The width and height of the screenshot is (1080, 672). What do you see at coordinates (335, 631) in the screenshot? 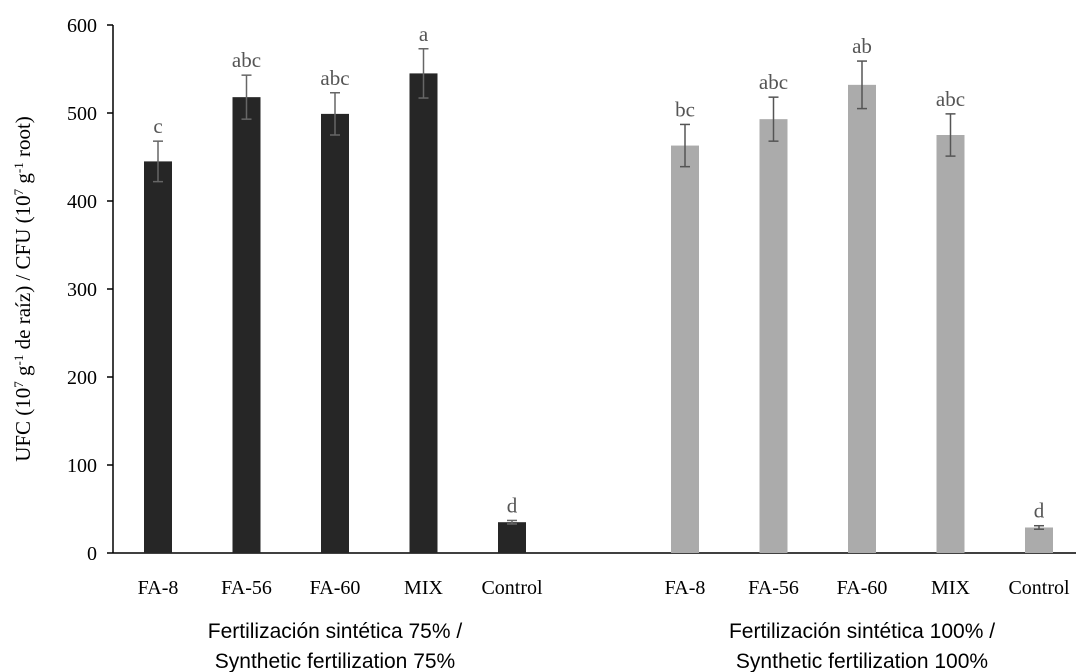
I see `group-label: Fertilización sintética 75% /` at bounding box center [335, 631].